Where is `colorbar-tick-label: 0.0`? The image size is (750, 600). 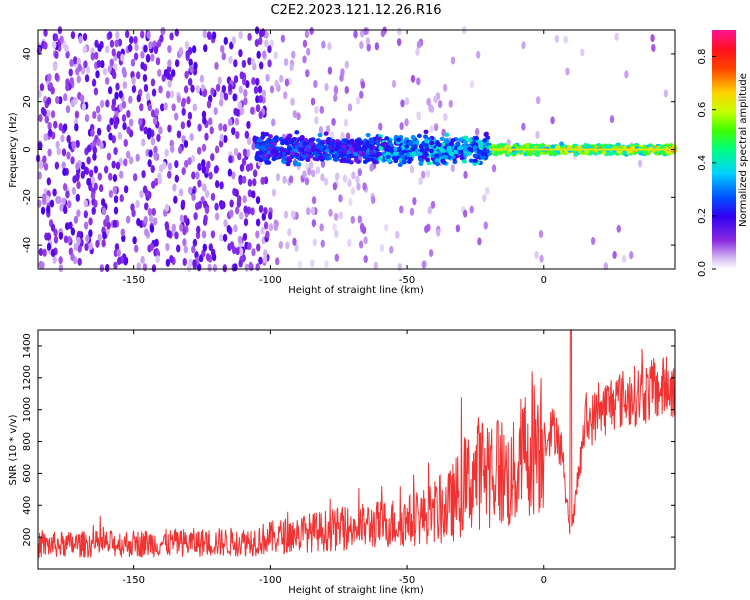 colorbar-tick-label: 0.0 is located at coordinates (702, 269).